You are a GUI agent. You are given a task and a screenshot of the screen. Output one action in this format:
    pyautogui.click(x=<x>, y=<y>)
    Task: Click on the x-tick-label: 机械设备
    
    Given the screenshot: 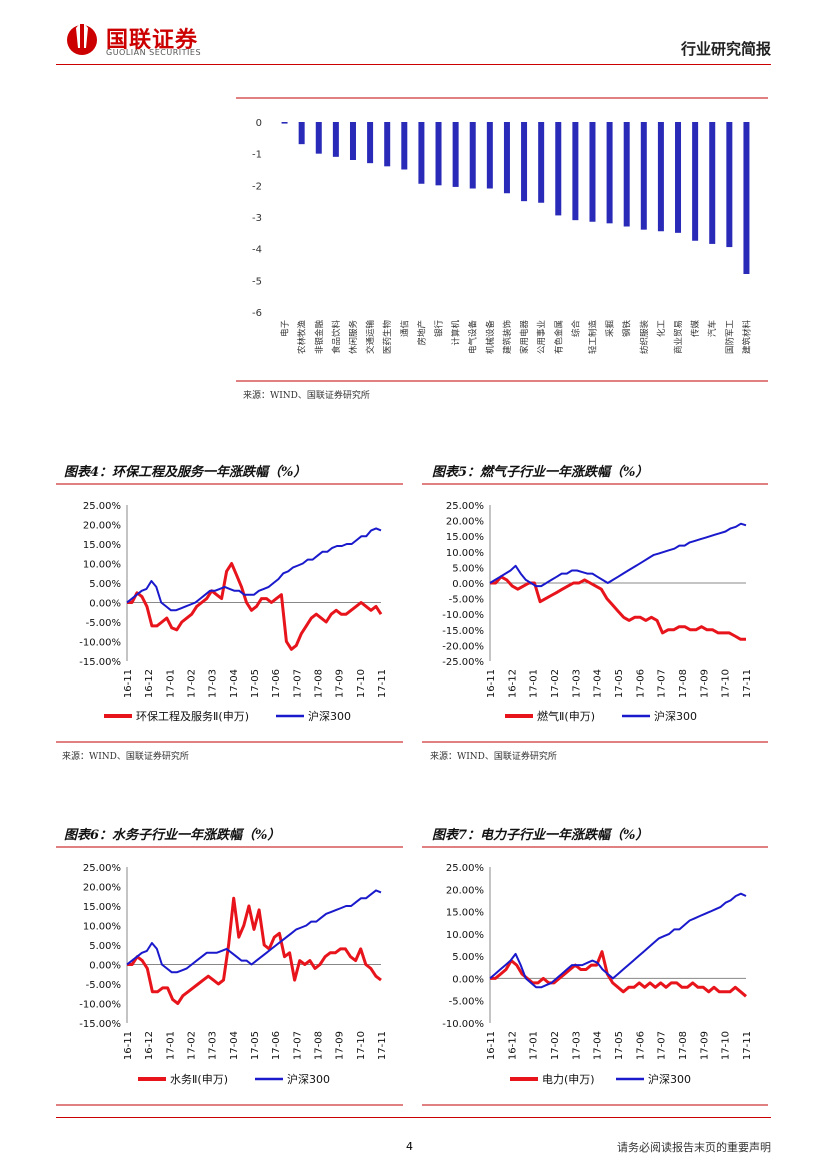 What is the action you would take?
    pyautogui.click(x=490, y=337)
    